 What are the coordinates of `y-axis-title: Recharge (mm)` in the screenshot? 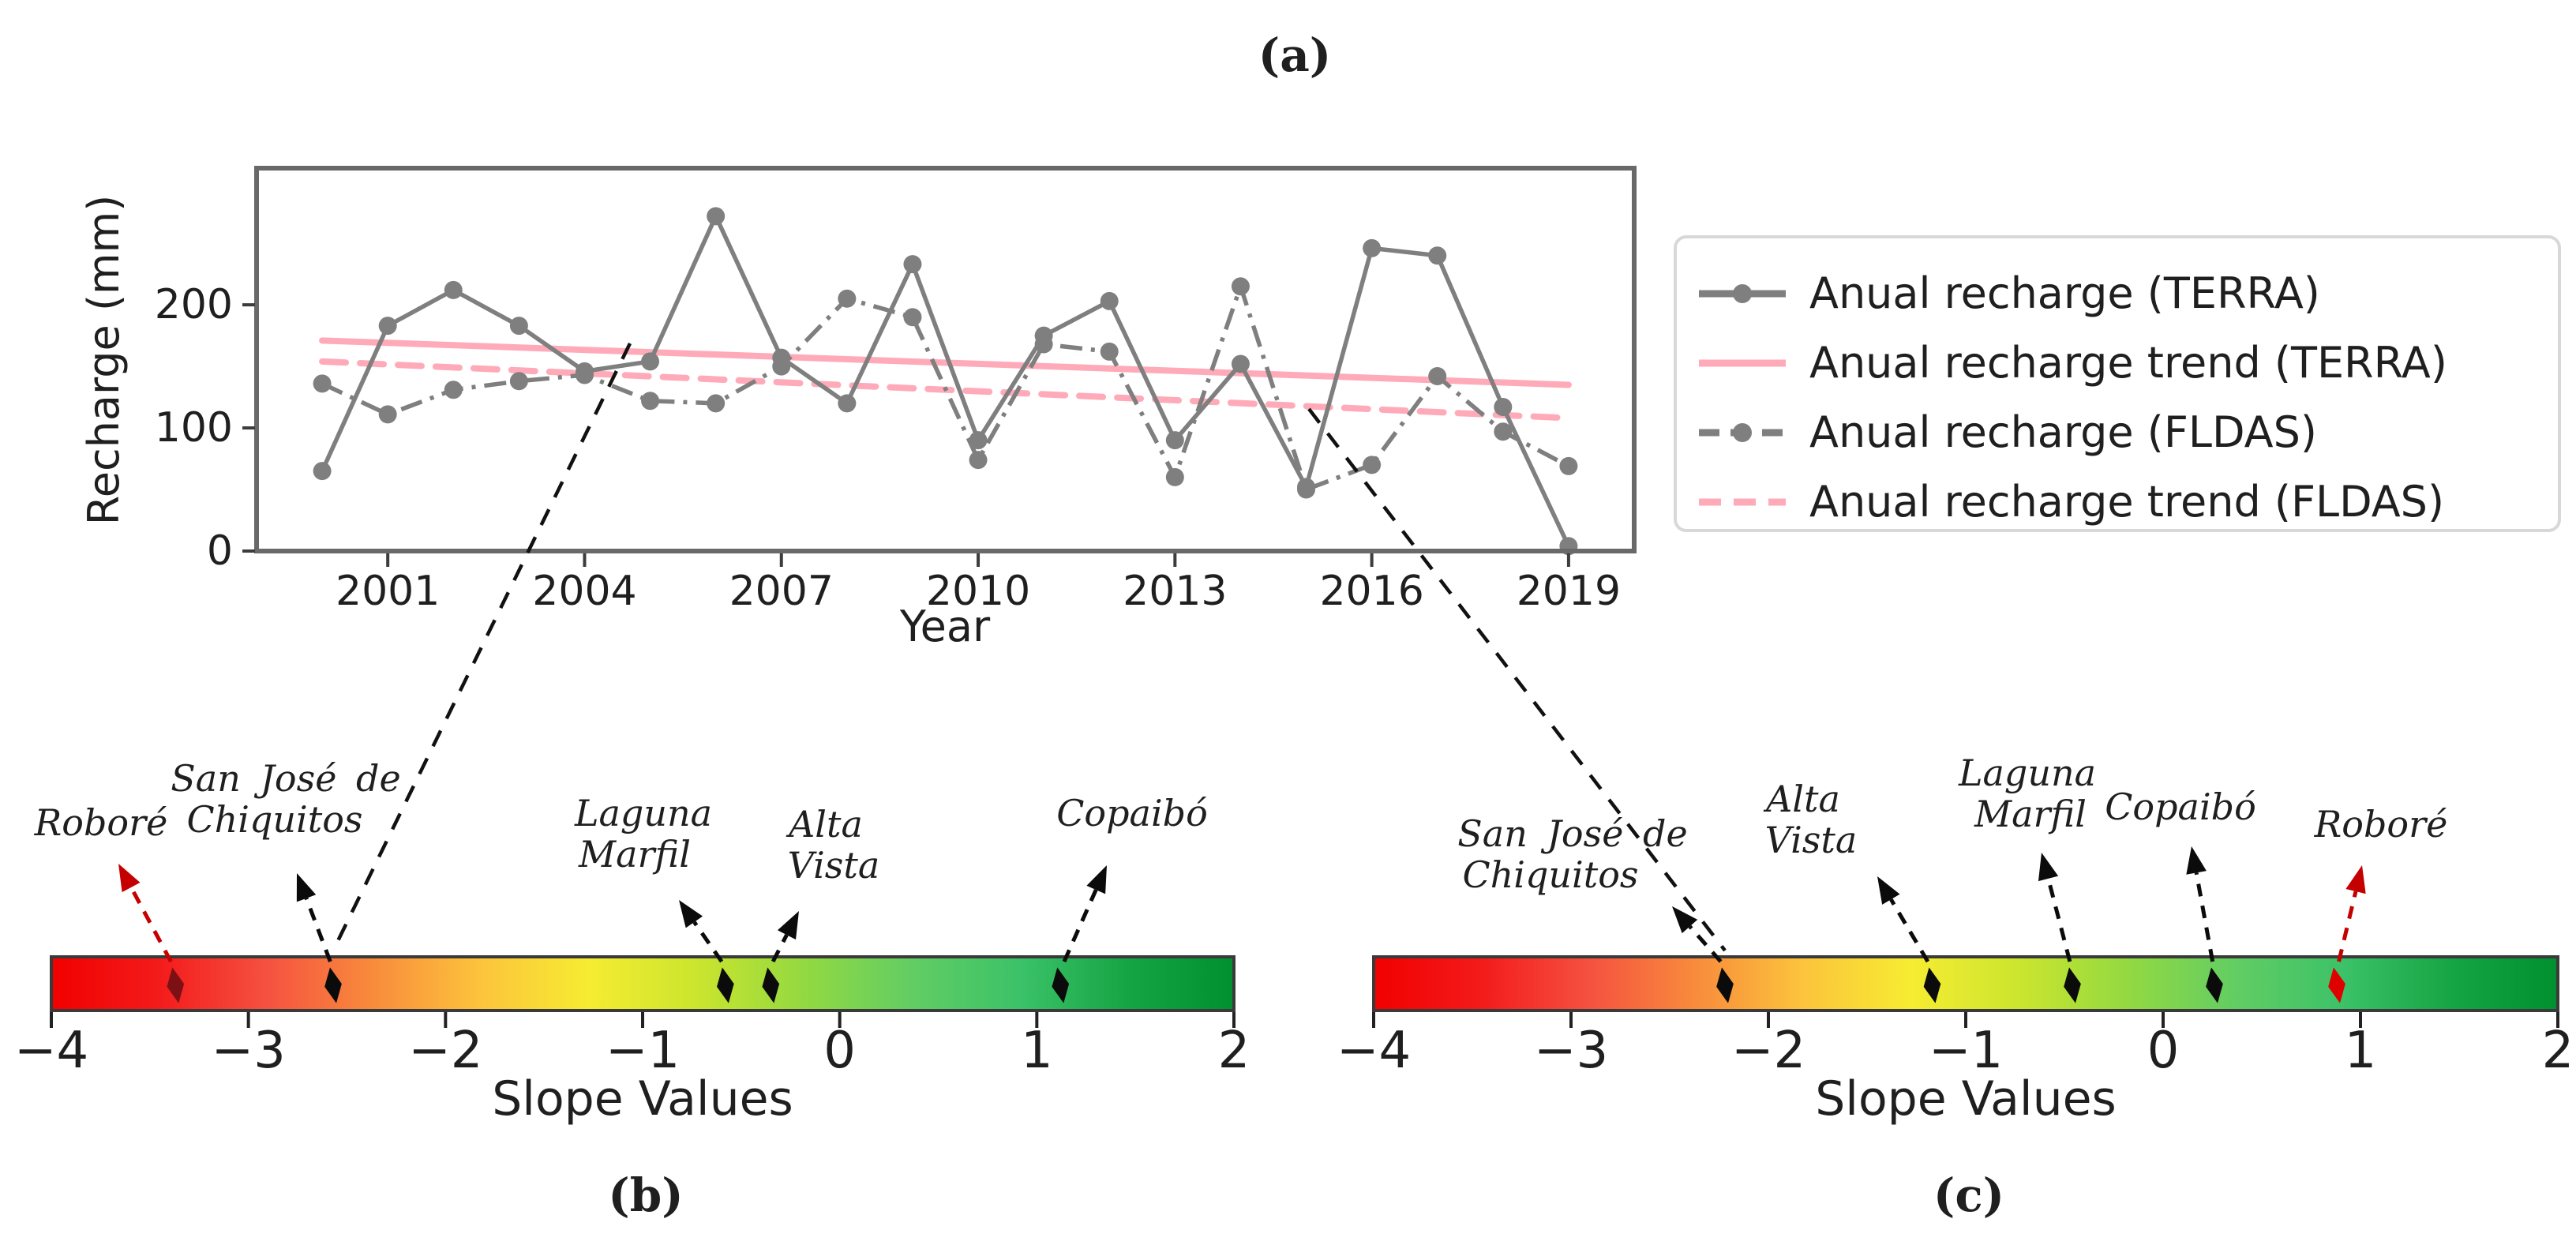 It's located at (104, 360).